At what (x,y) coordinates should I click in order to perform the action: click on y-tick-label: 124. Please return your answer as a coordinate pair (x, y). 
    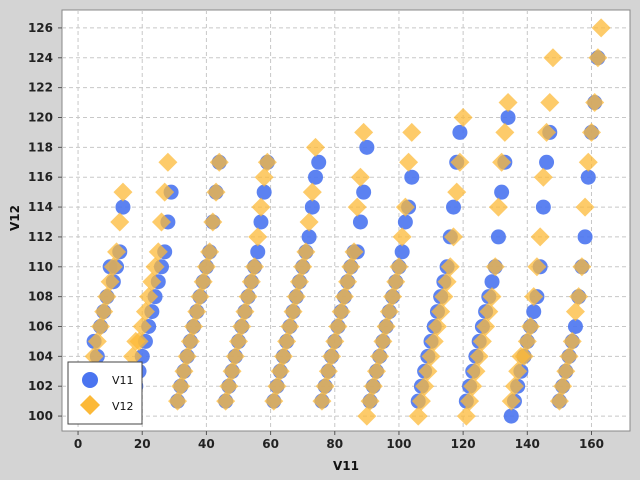
    Looking at the image, I should click on (40, 58).